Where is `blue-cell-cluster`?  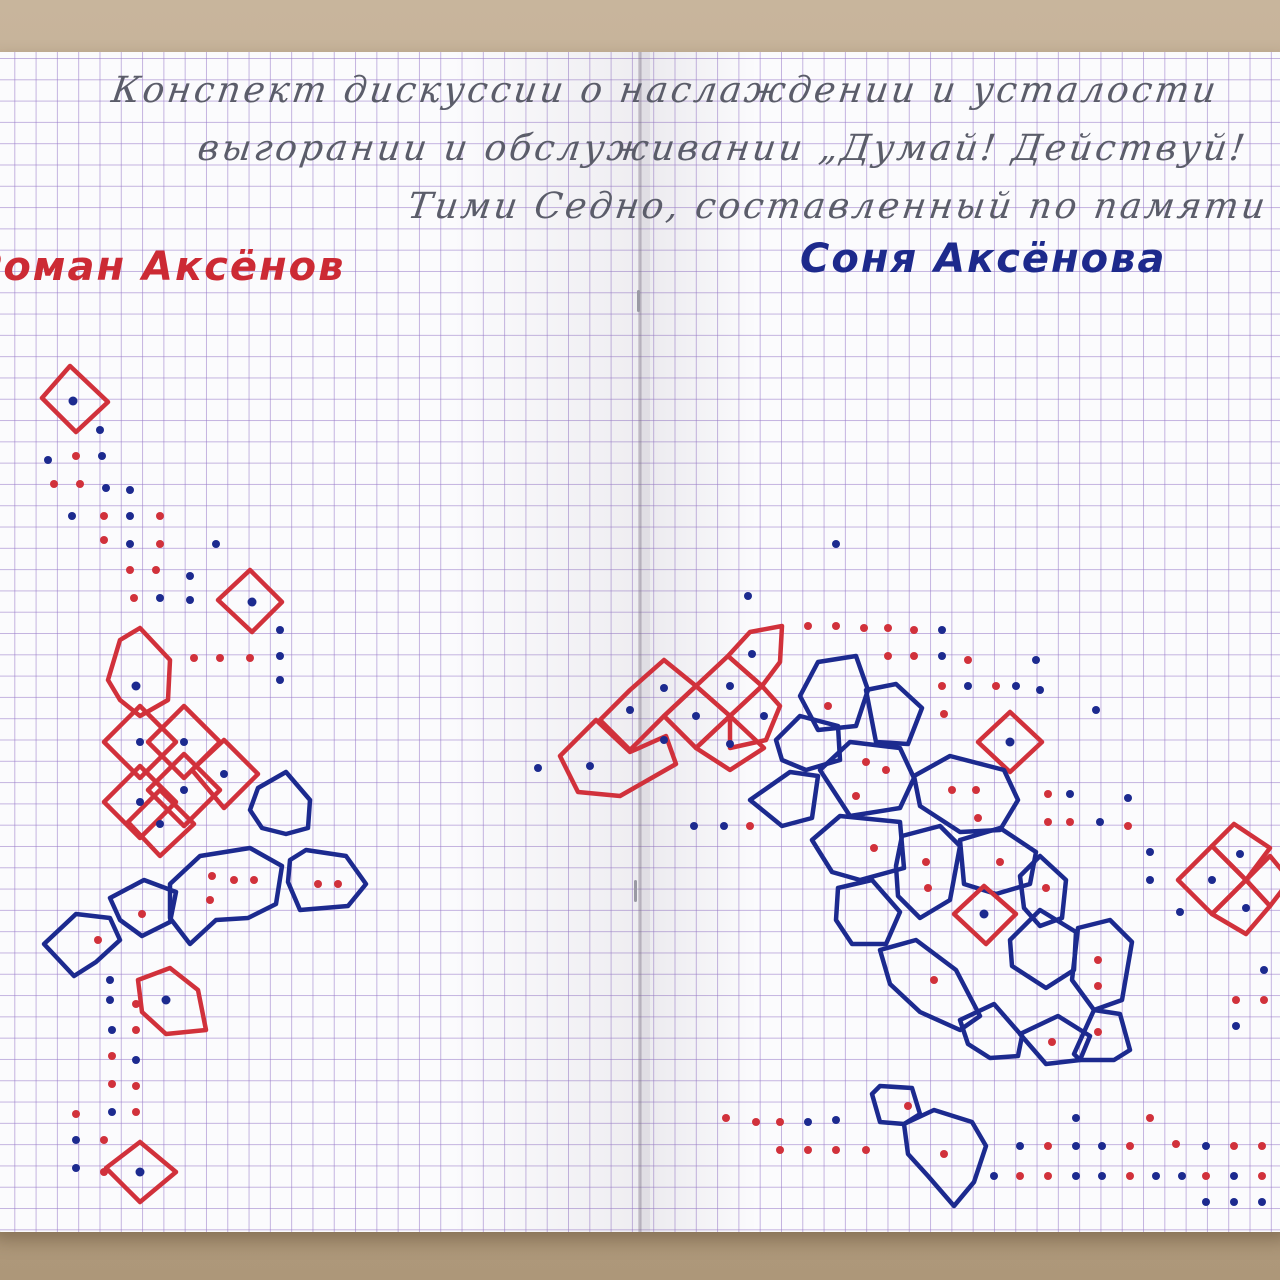
blue-cell-cluster is located at coordinates (941, 931).